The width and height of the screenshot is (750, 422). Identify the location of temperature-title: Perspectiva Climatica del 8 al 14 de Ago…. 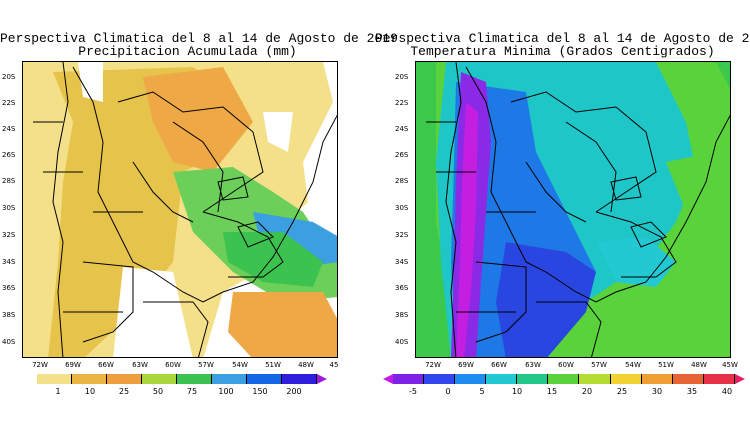
(562, 38).